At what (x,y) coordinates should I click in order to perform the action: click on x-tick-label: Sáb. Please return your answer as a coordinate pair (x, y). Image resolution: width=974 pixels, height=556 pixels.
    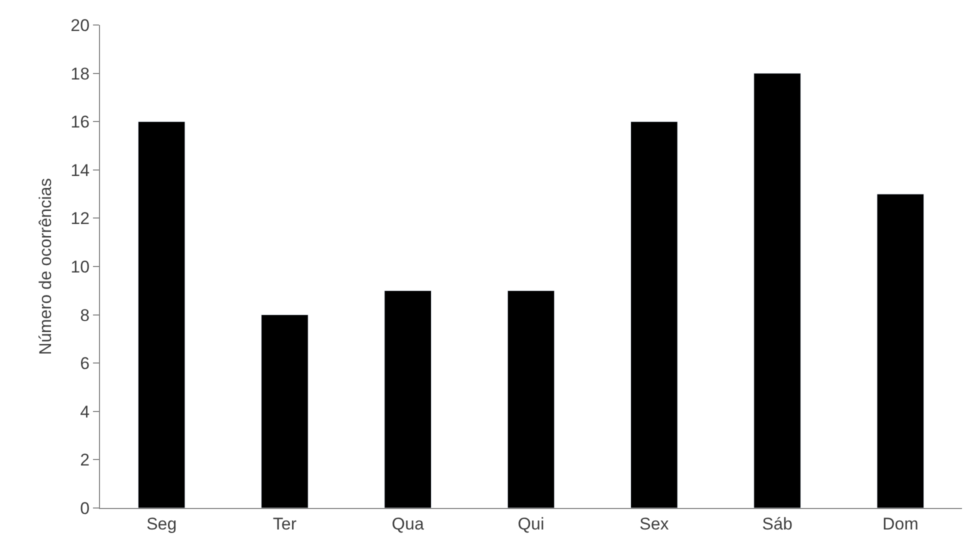
    Looking at the image, I should click on (777, 524).